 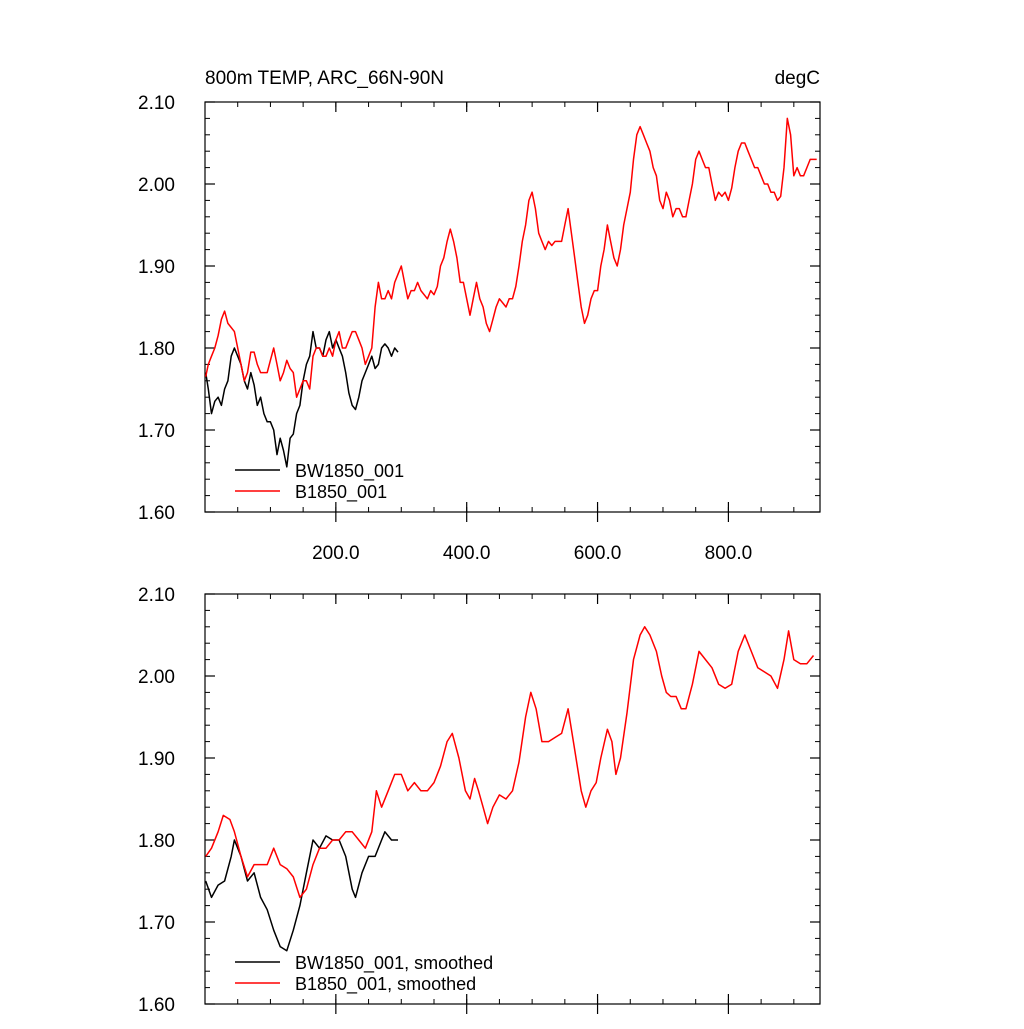 I want to click on panel-2-y-tick-label: 1.90, so click(x=156, y=759).